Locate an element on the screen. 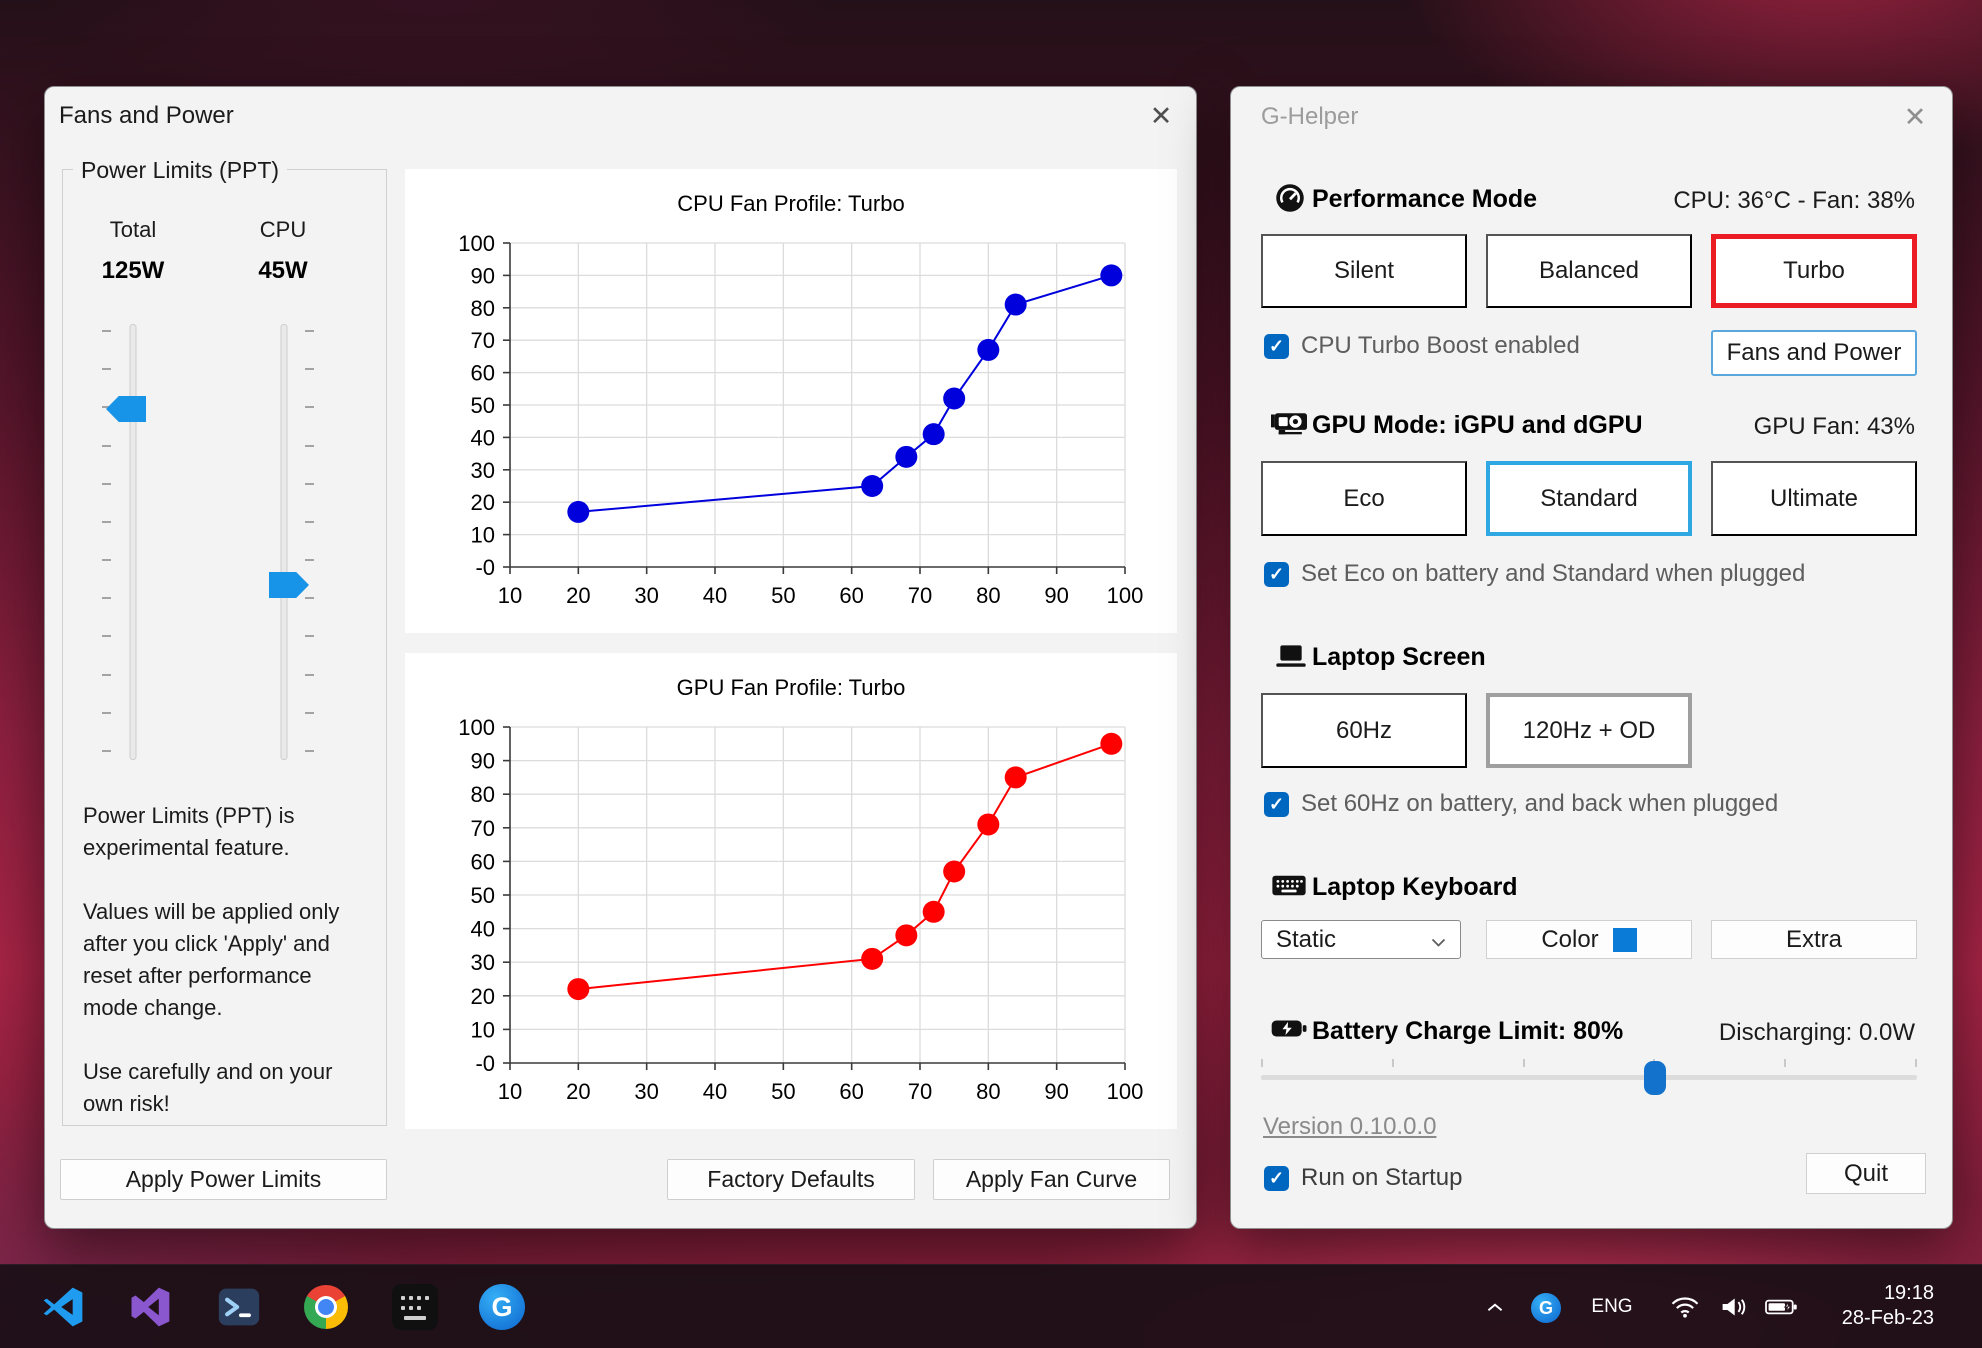 Image resolution: width=1982 pixels, height=1348 pixels. turbo-mode-button: Turbo is located at coordinates (1814, 271).